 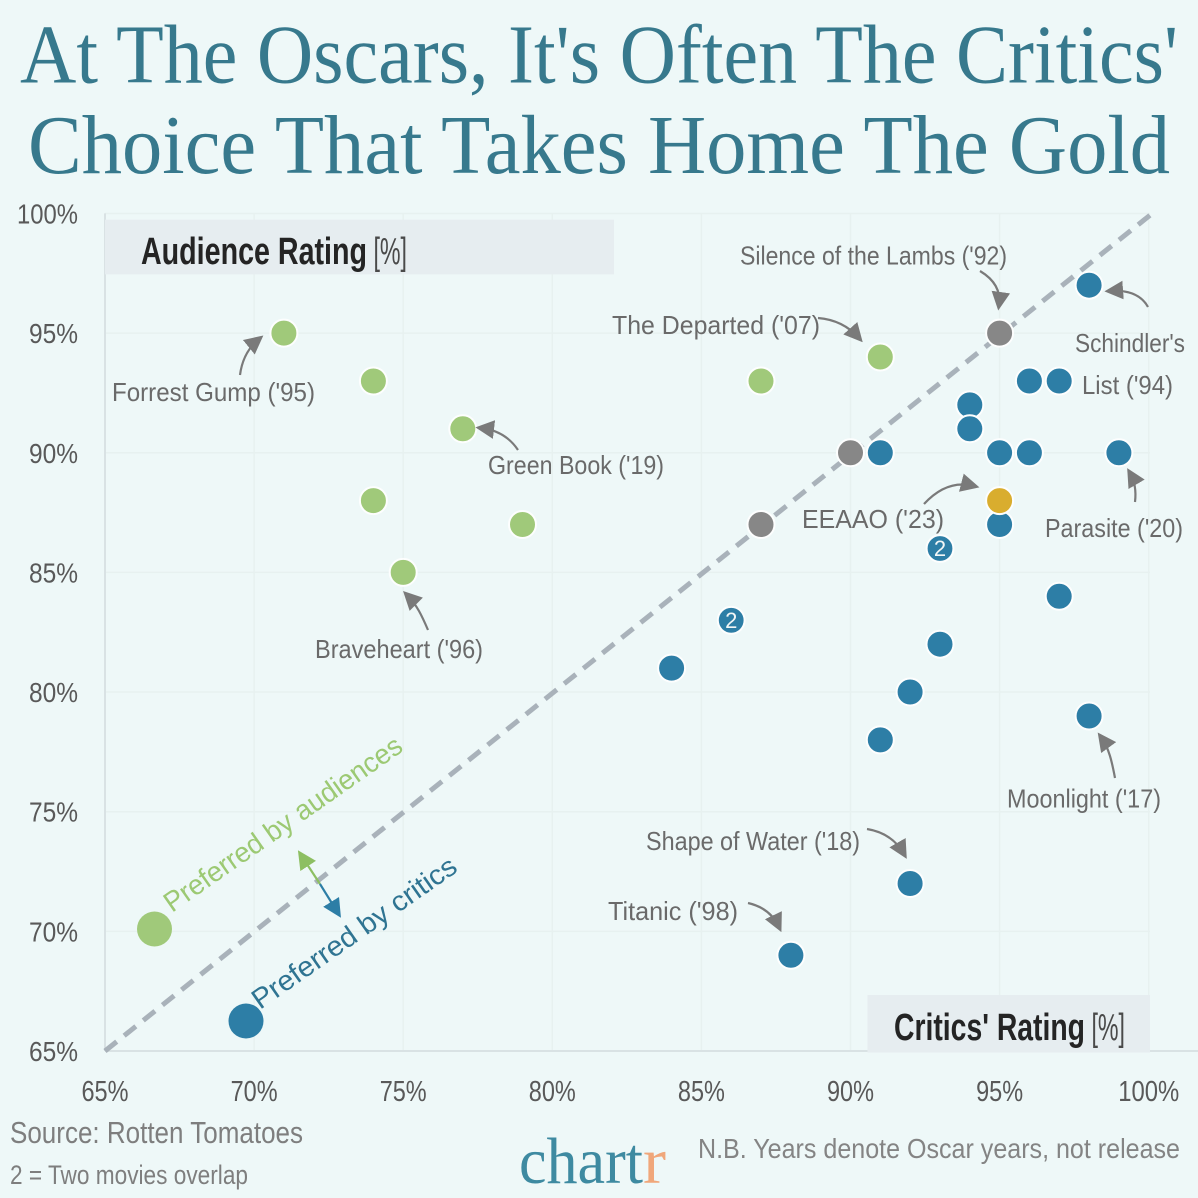 What do you see at coordinates (673, 911) in the screenshot?
I see `svg-text: Titanic ('98)` at bounding box center [673, 911].